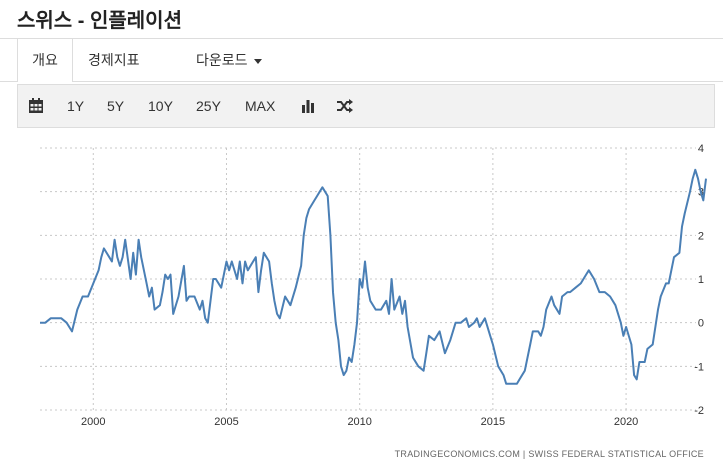 Image resolution: width=723 pixels, height=474 pixels. What do you see at coordinates (260, 106) in the screenshot?
I see `range-max-button: MAX` at bounding box center [260, 106].